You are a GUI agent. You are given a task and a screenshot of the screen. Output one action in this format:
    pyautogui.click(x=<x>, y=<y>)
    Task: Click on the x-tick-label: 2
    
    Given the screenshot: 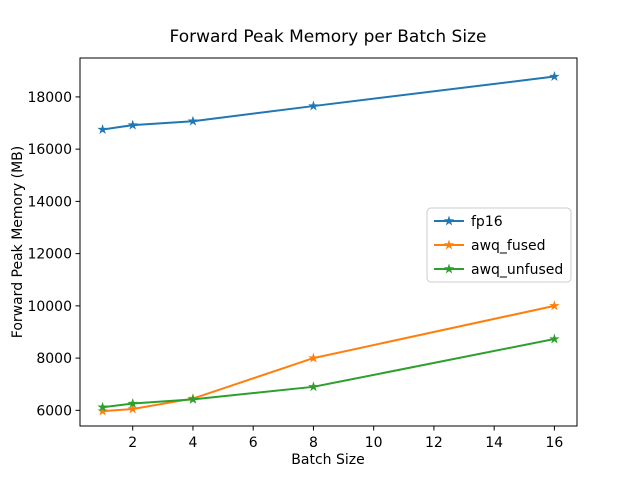 What is the action you would take?
    pyautogui.click(x=132, y=443)
    